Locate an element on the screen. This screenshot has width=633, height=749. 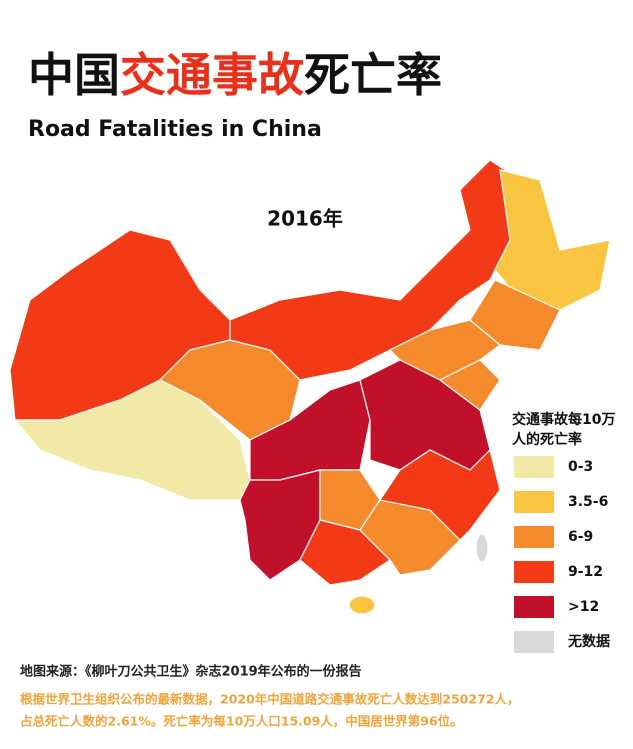
year-label: 2016年 is located at coordinates (305, 219).